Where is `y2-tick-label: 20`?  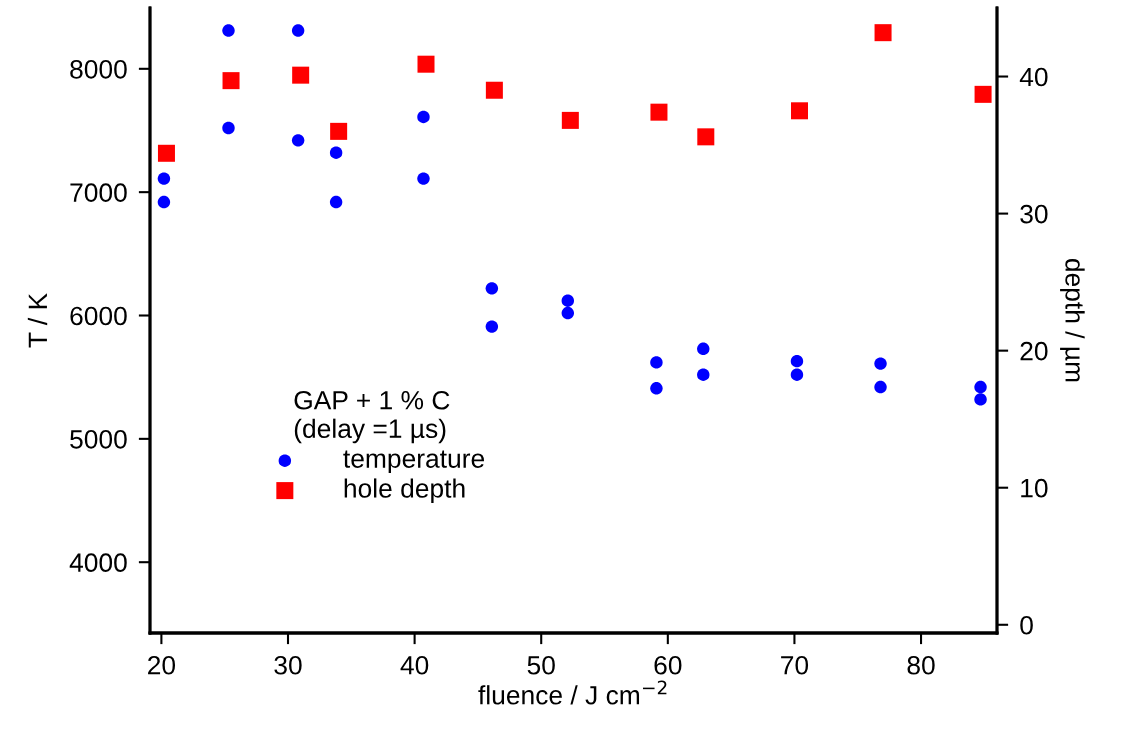
y2-tick-label: 20 is located at coordinates (1034, 351).